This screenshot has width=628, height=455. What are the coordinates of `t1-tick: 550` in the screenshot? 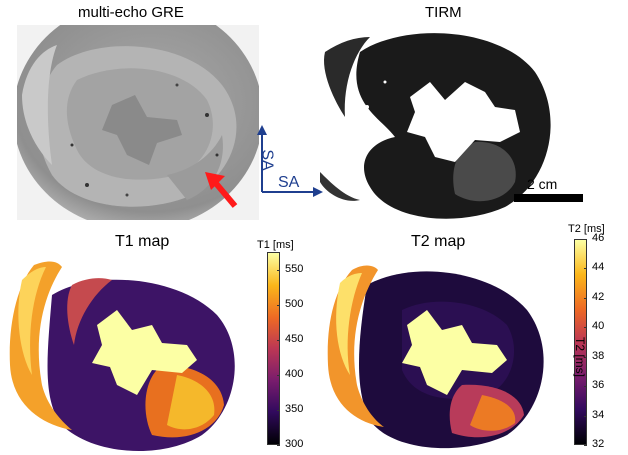 It's located at (294, 268).